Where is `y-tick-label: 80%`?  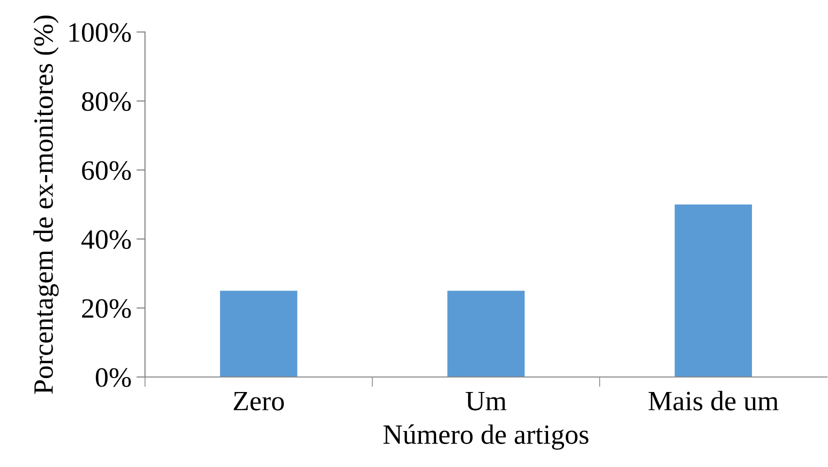
y-tick-label: 80% is located at coordinates (106, 101).